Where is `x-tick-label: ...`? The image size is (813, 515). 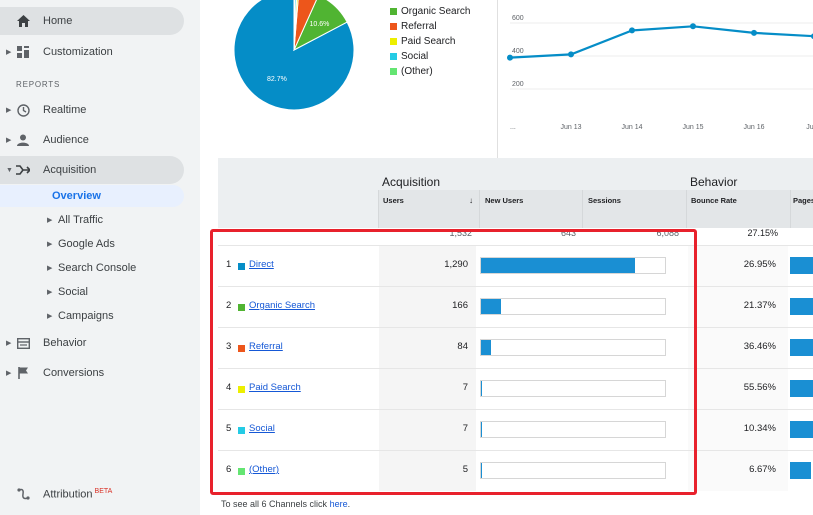 x-tick-label: ... is located at coordinates (513, 127).